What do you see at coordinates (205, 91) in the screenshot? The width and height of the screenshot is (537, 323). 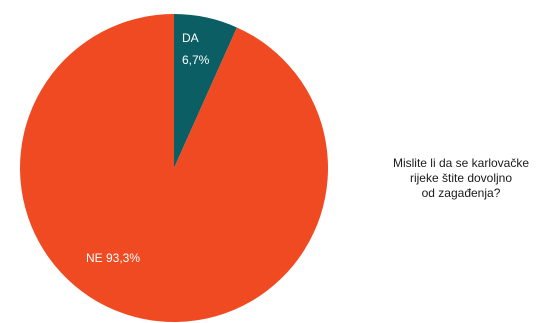 I see `pie-slice-da` at bounding box center [205, 91].